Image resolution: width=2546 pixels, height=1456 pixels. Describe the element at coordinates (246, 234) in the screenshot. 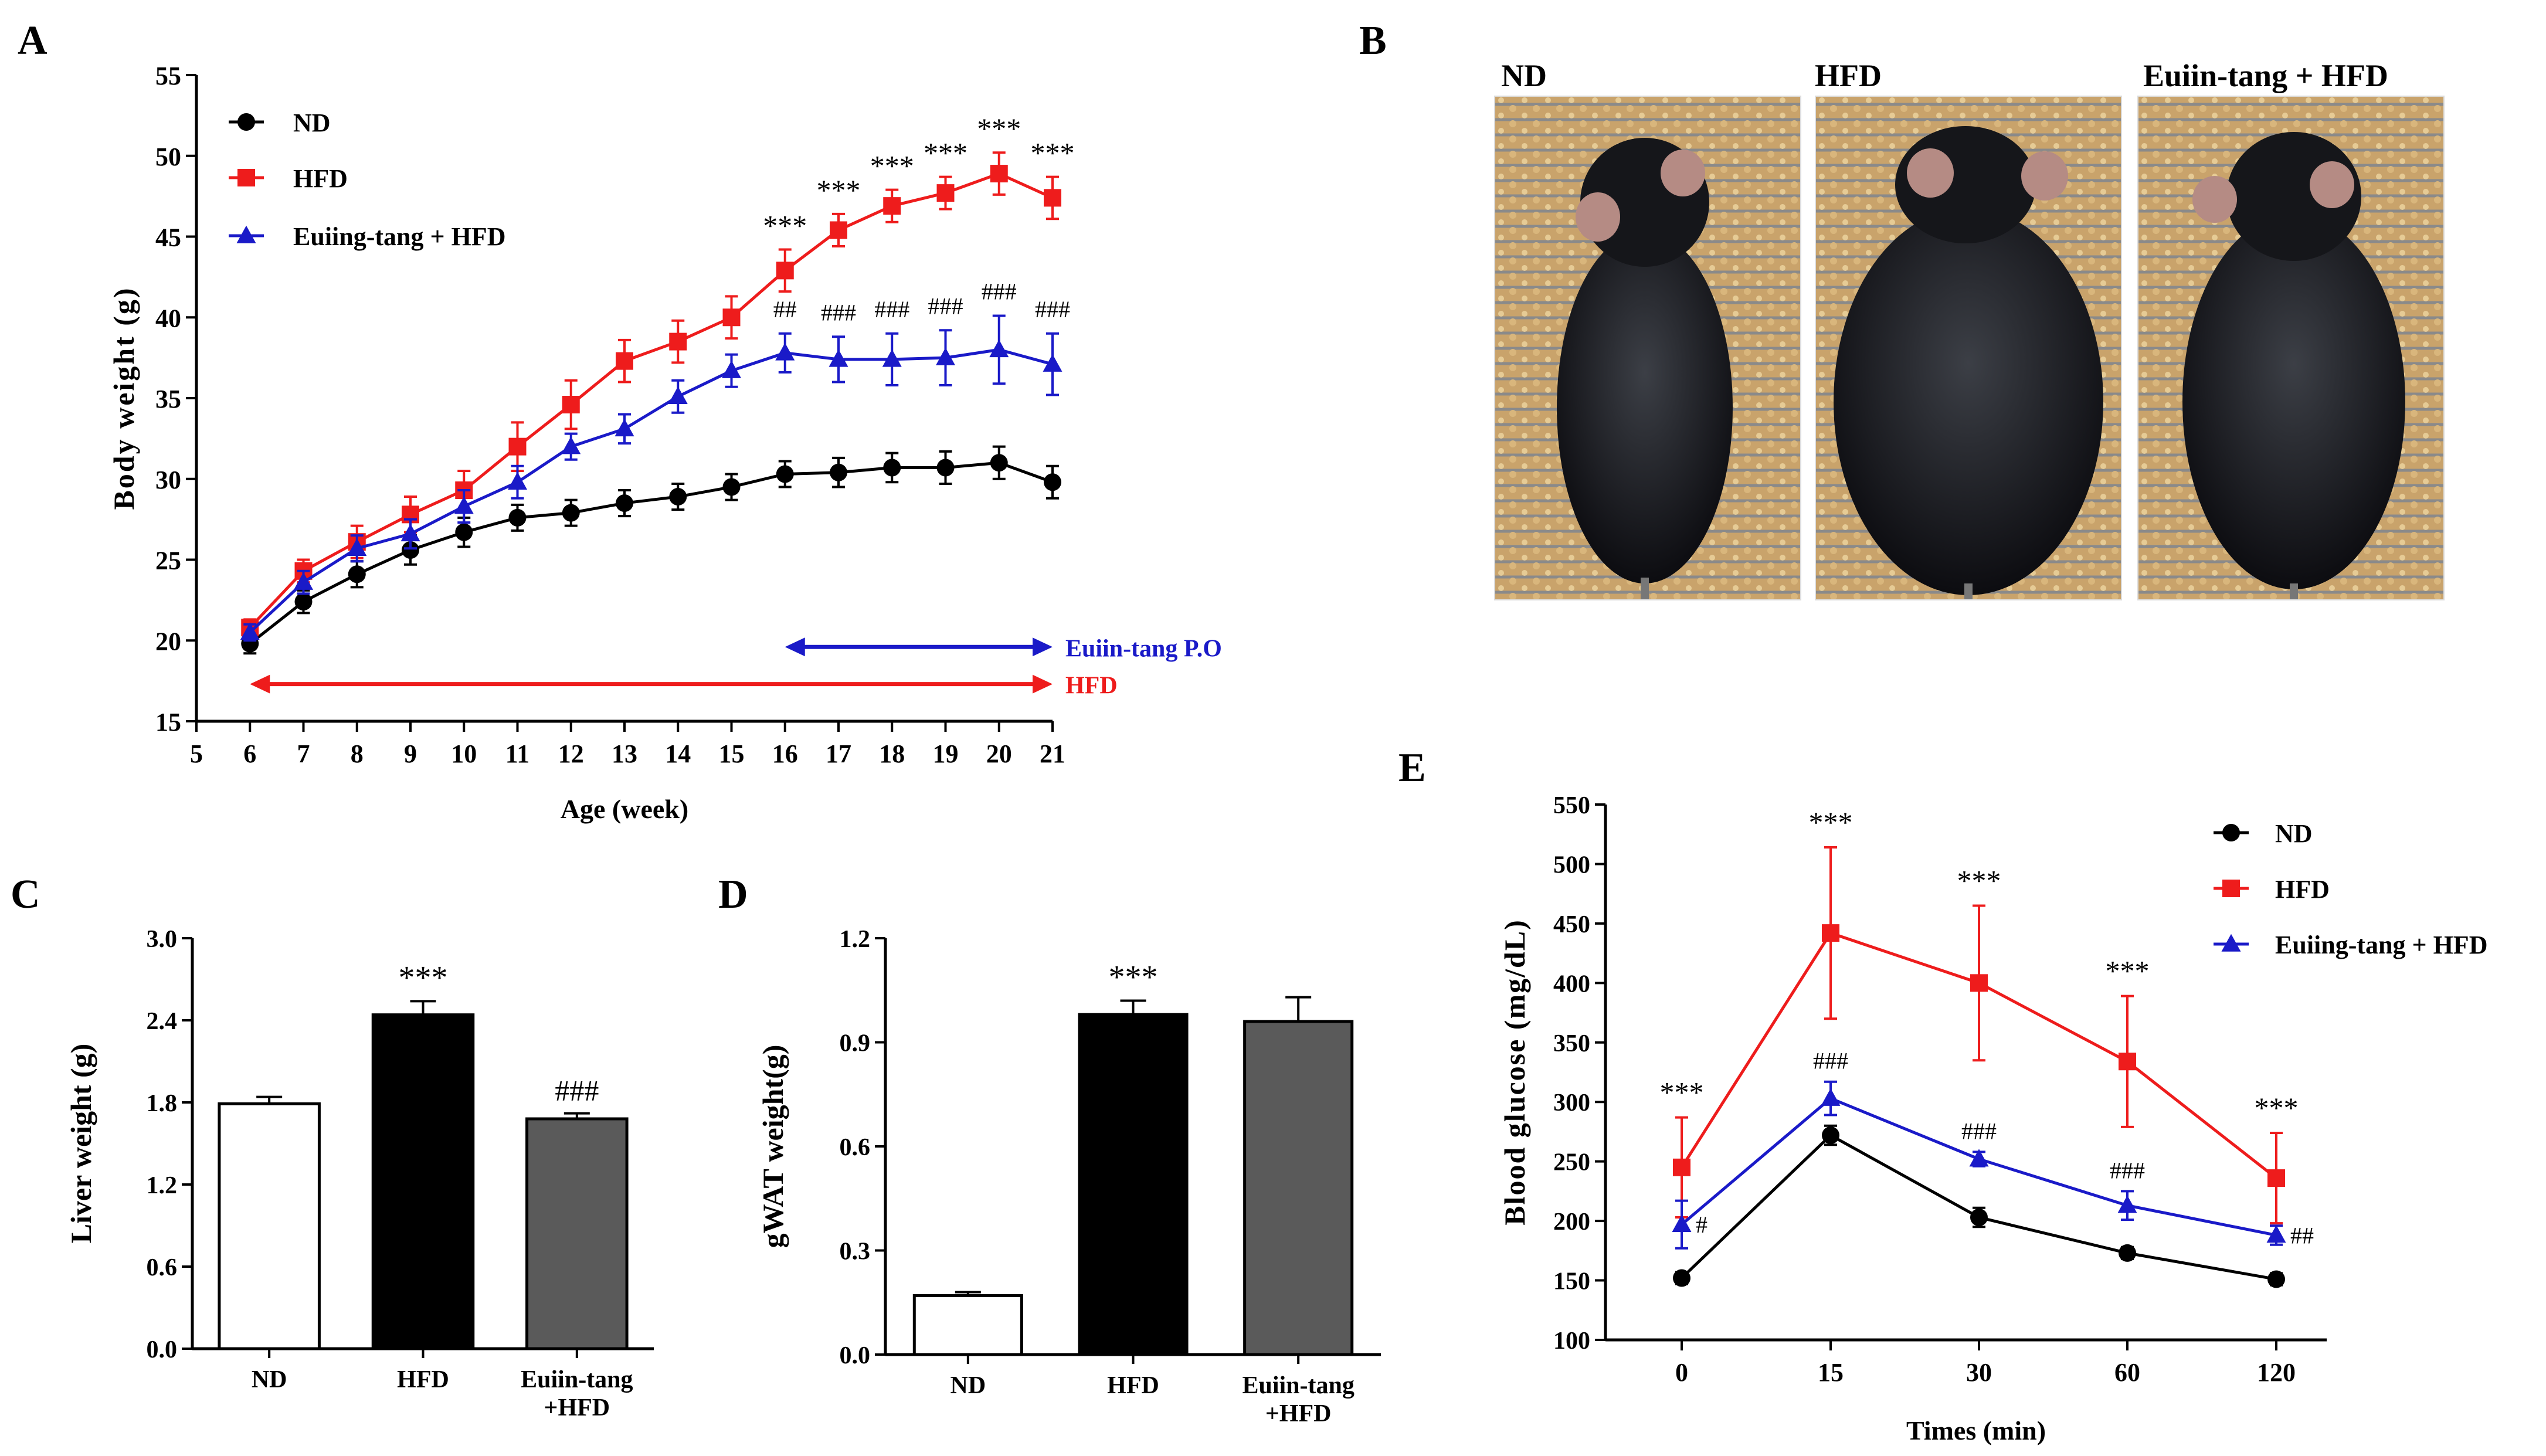

I see `a-legend-marker` at that location.